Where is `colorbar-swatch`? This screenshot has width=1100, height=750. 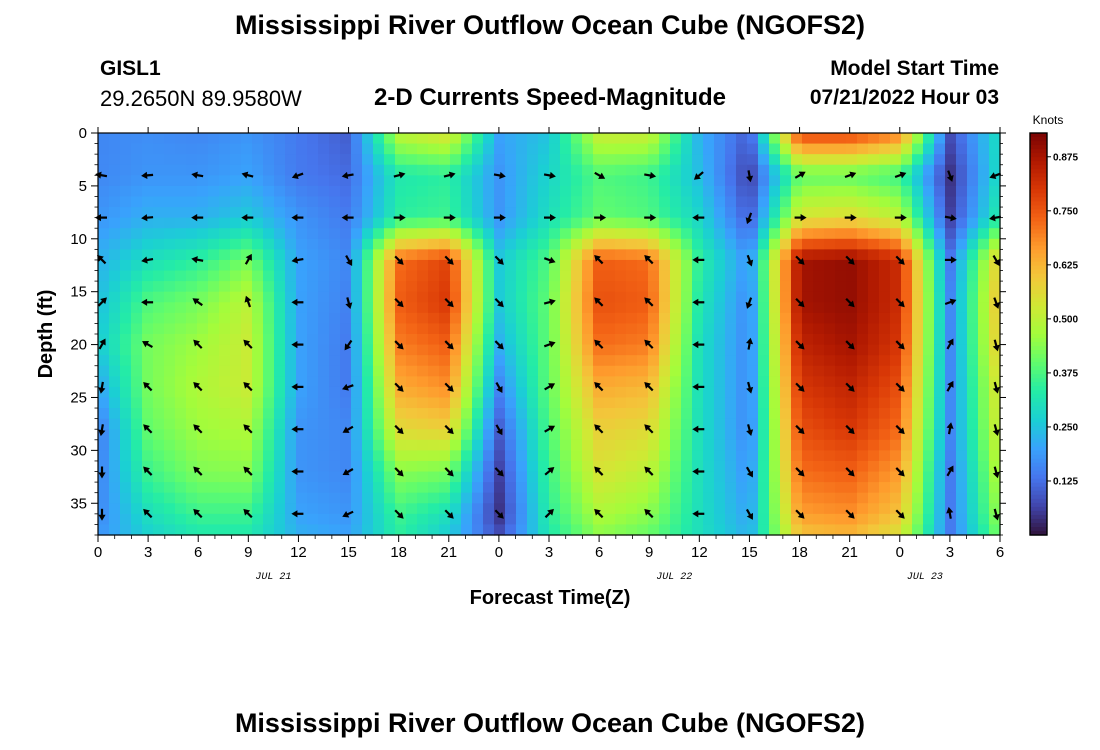
colorbar-swatch is located at coordinates (1038, 304).